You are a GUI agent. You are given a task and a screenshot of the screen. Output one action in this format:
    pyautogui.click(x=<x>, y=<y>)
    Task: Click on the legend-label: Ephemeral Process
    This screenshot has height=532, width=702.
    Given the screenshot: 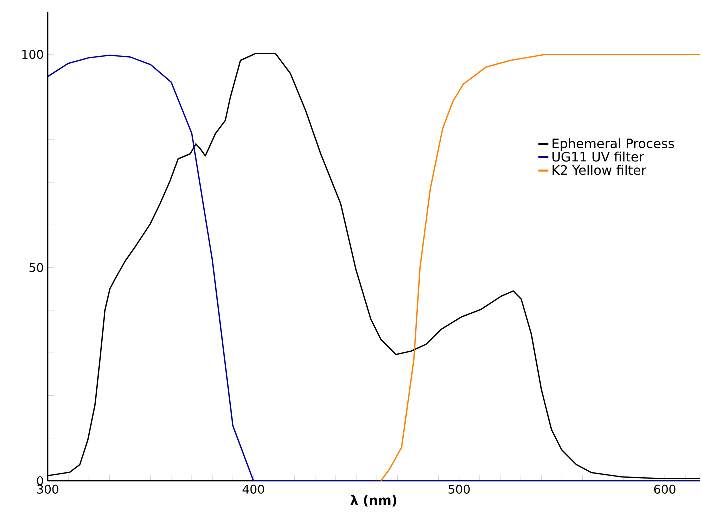 What is the action you would take?
    pyautogui.click(x=613, y=145)
    